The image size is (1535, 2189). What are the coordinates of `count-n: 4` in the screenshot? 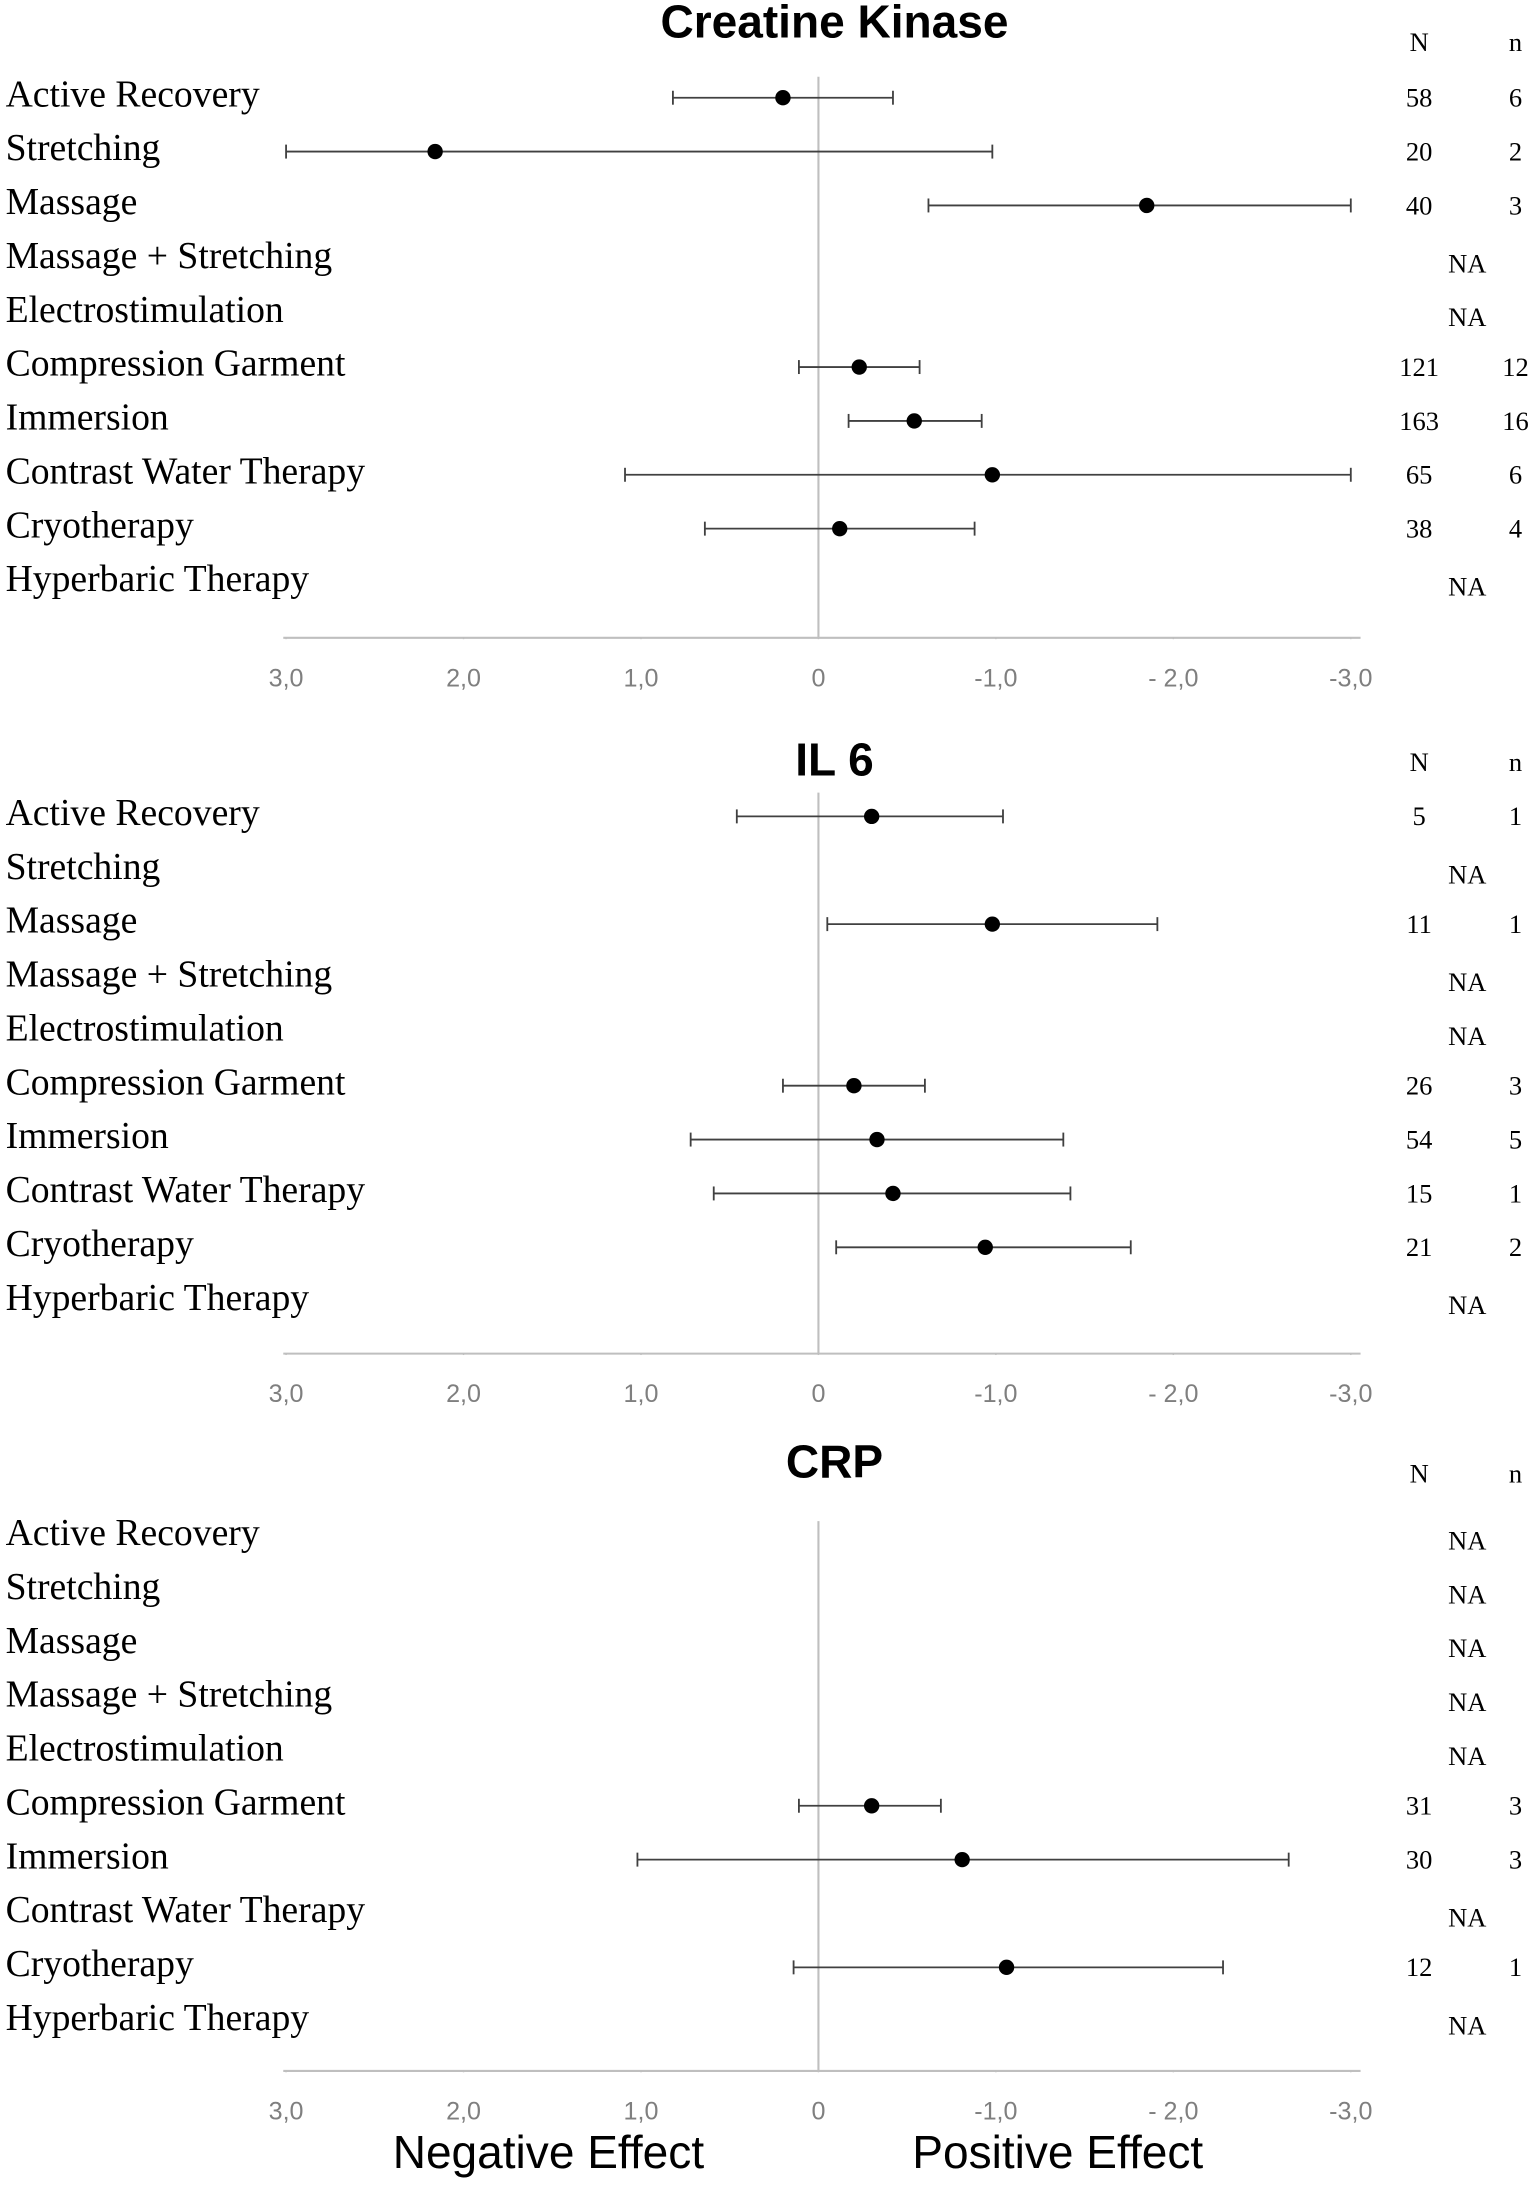 It's located at (1515, 529).